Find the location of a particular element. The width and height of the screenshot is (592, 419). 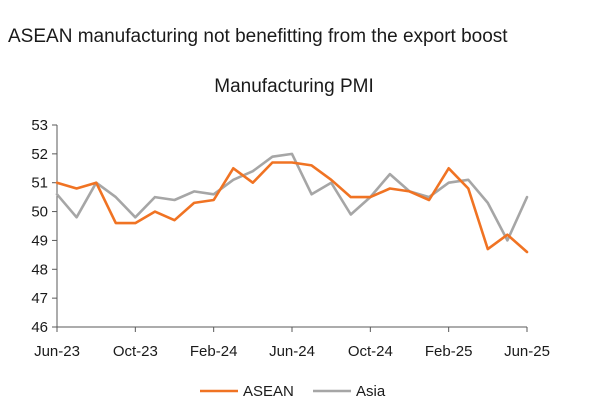

y-tick-label: 49 is located at coordinates (39, 240).